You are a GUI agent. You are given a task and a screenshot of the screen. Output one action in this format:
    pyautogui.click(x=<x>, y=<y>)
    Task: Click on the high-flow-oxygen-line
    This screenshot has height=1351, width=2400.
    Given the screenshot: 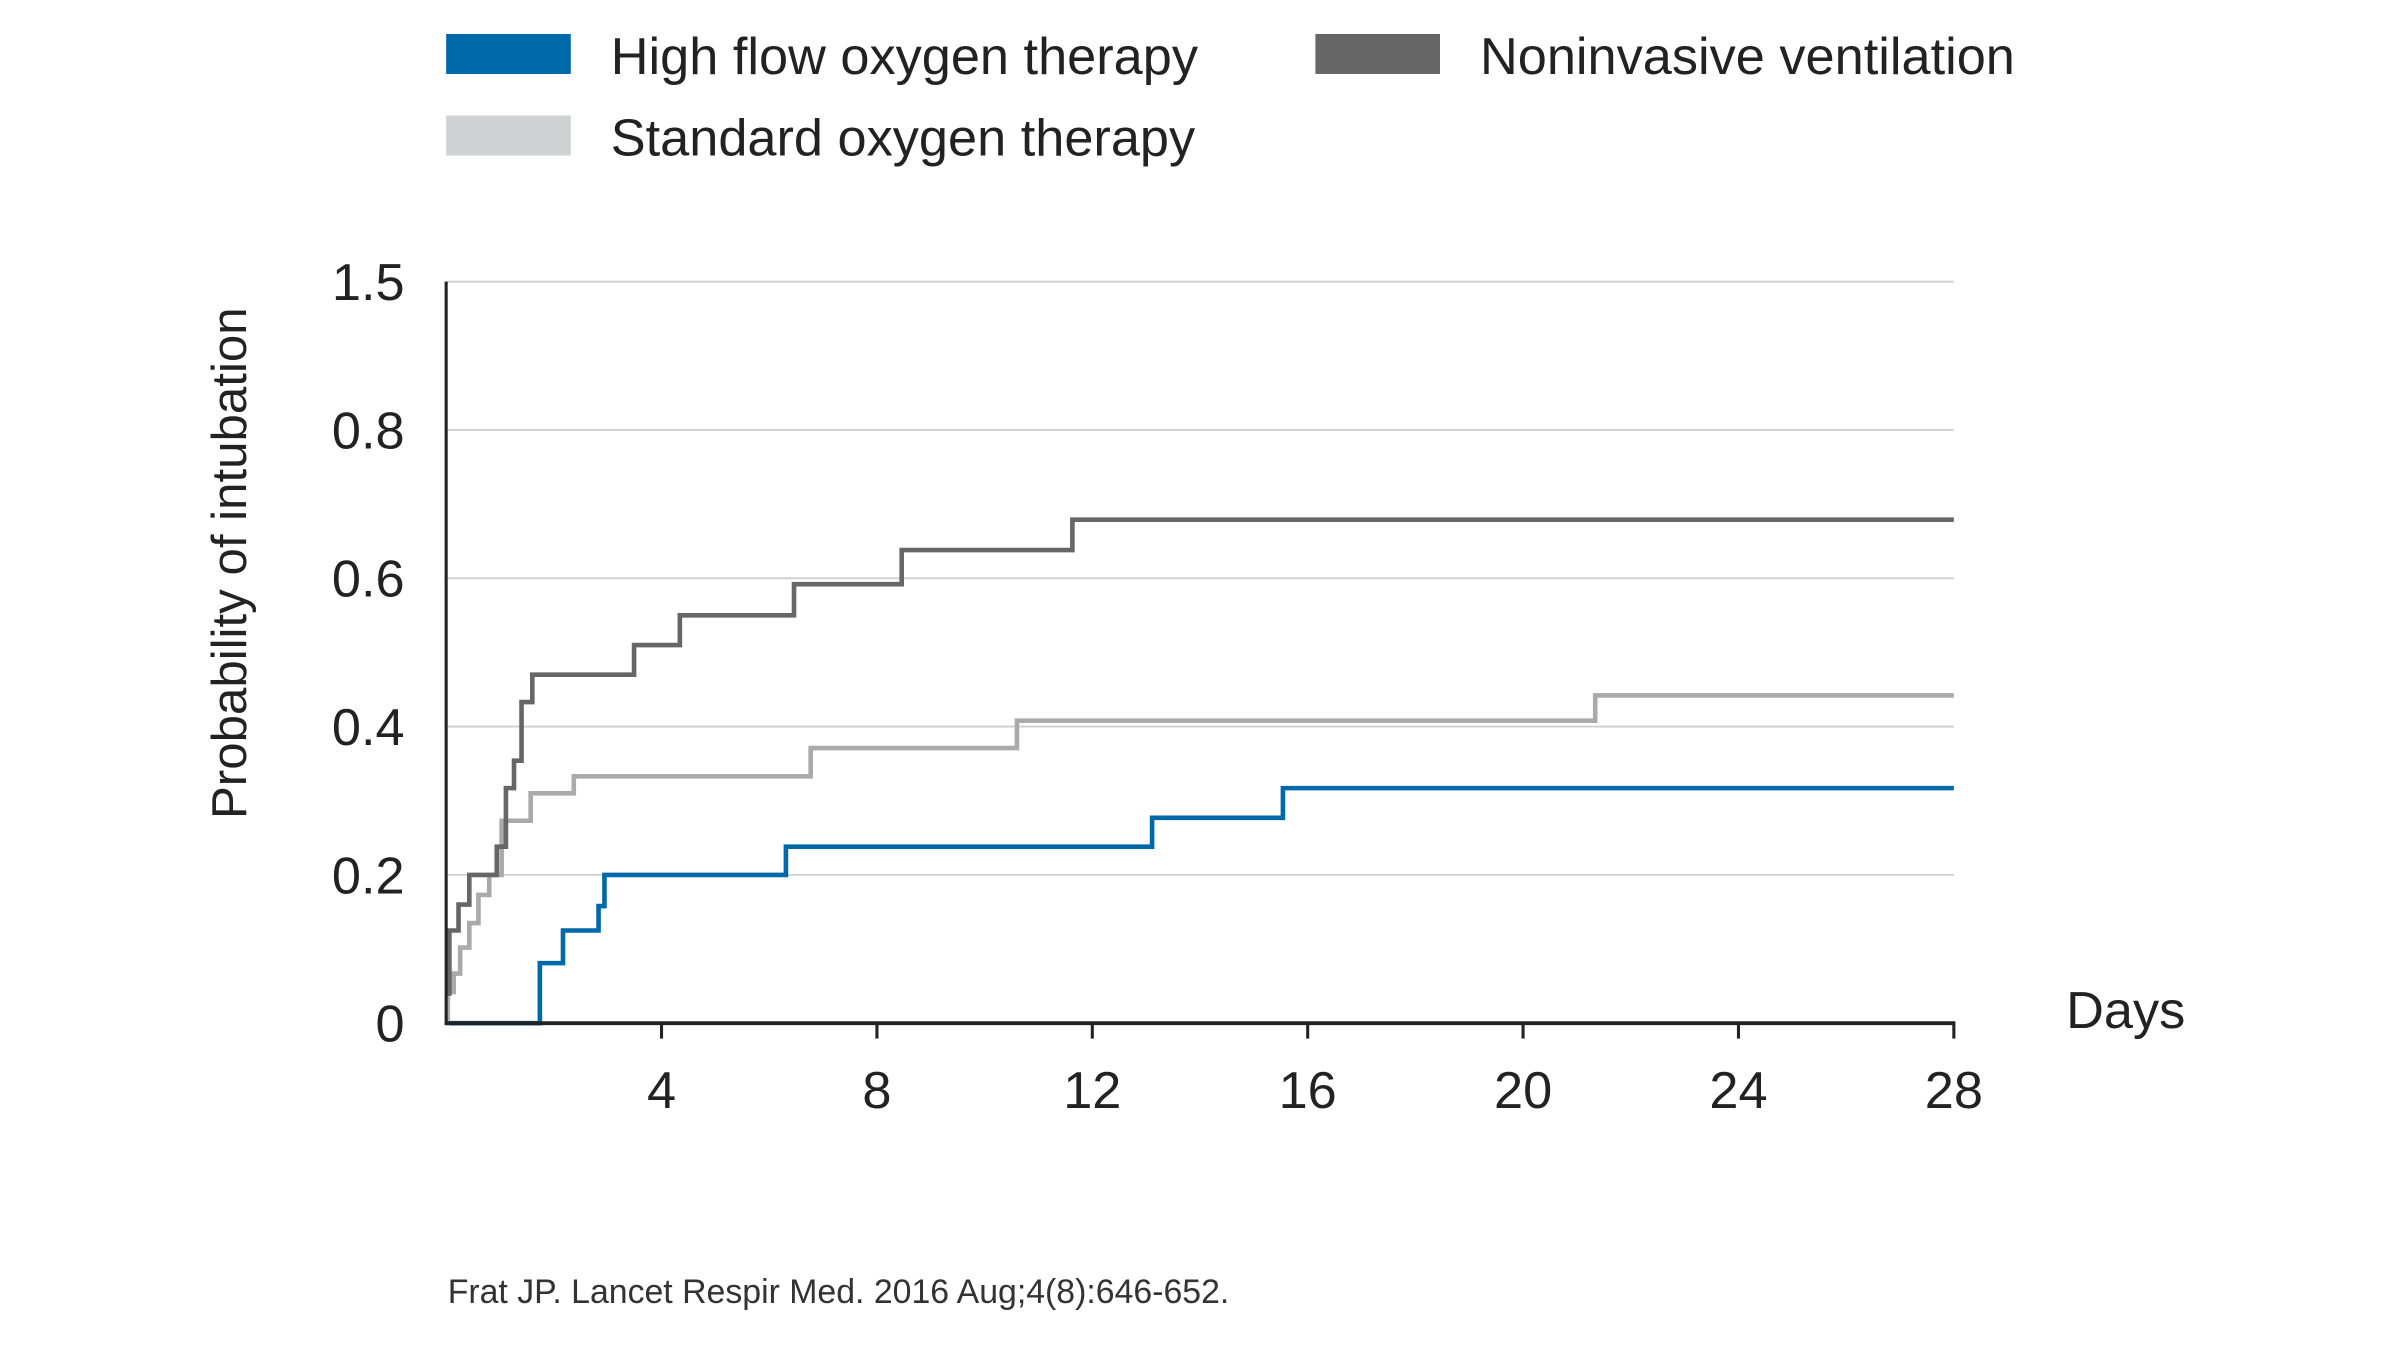 What is the action you would take?
    pyautogui.click(x=1200, y=905)
    